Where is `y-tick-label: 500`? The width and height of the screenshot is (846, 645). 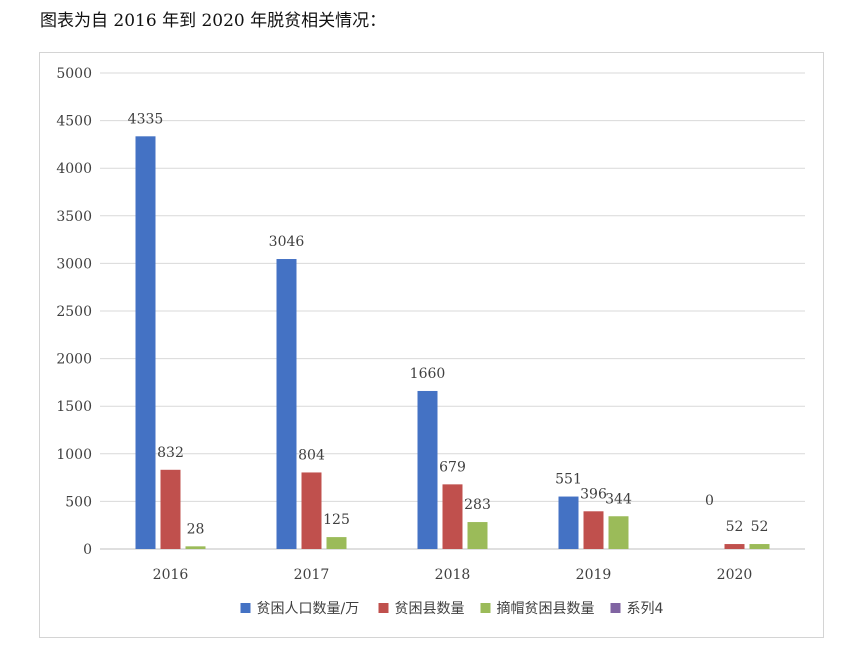
y-tick-label: 500 is located at coordinates (78, 502).